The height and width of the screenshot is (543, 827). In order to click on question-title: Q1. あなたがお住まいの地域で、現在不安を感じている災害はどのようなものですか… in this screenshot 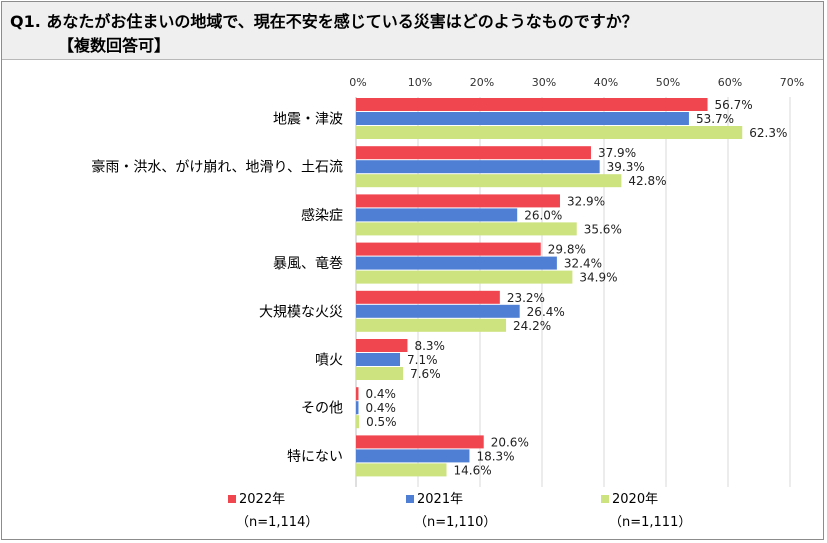, I will do `click(324, 21)`.